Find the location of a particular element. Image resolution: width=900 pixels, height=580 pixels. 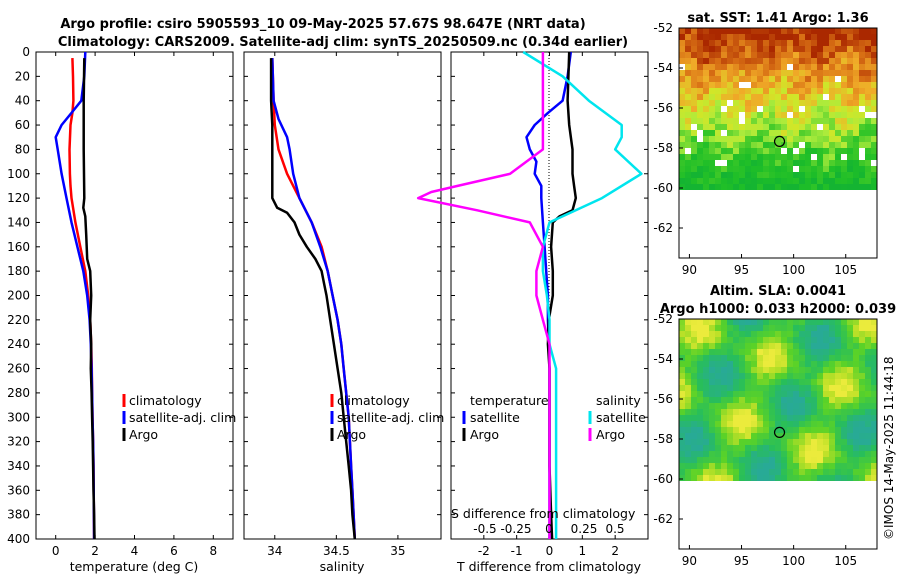

map-y-tick-label: -58 is located at coordinates (663, 148).